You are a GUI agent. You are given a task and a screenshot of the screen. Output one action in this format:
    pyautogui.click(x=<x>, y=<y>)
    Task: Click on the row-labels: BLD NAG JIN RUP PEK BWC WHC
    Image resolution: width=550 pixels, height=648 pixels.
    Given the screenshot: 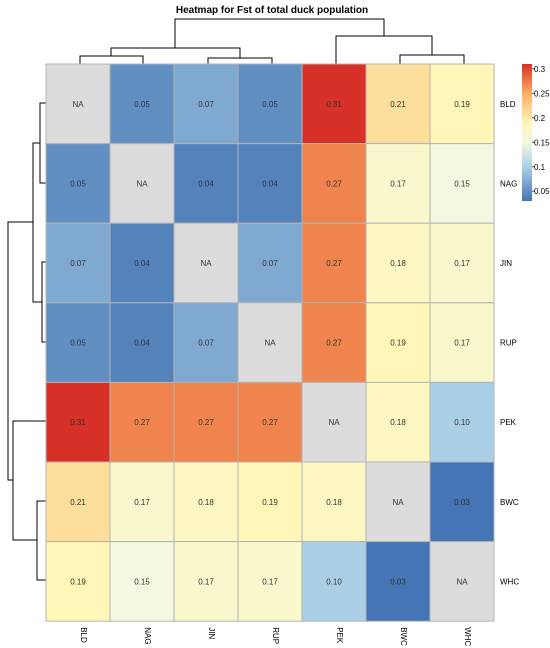 What is the action you would take?
    pyautogui.click(x=509, y=343)
    